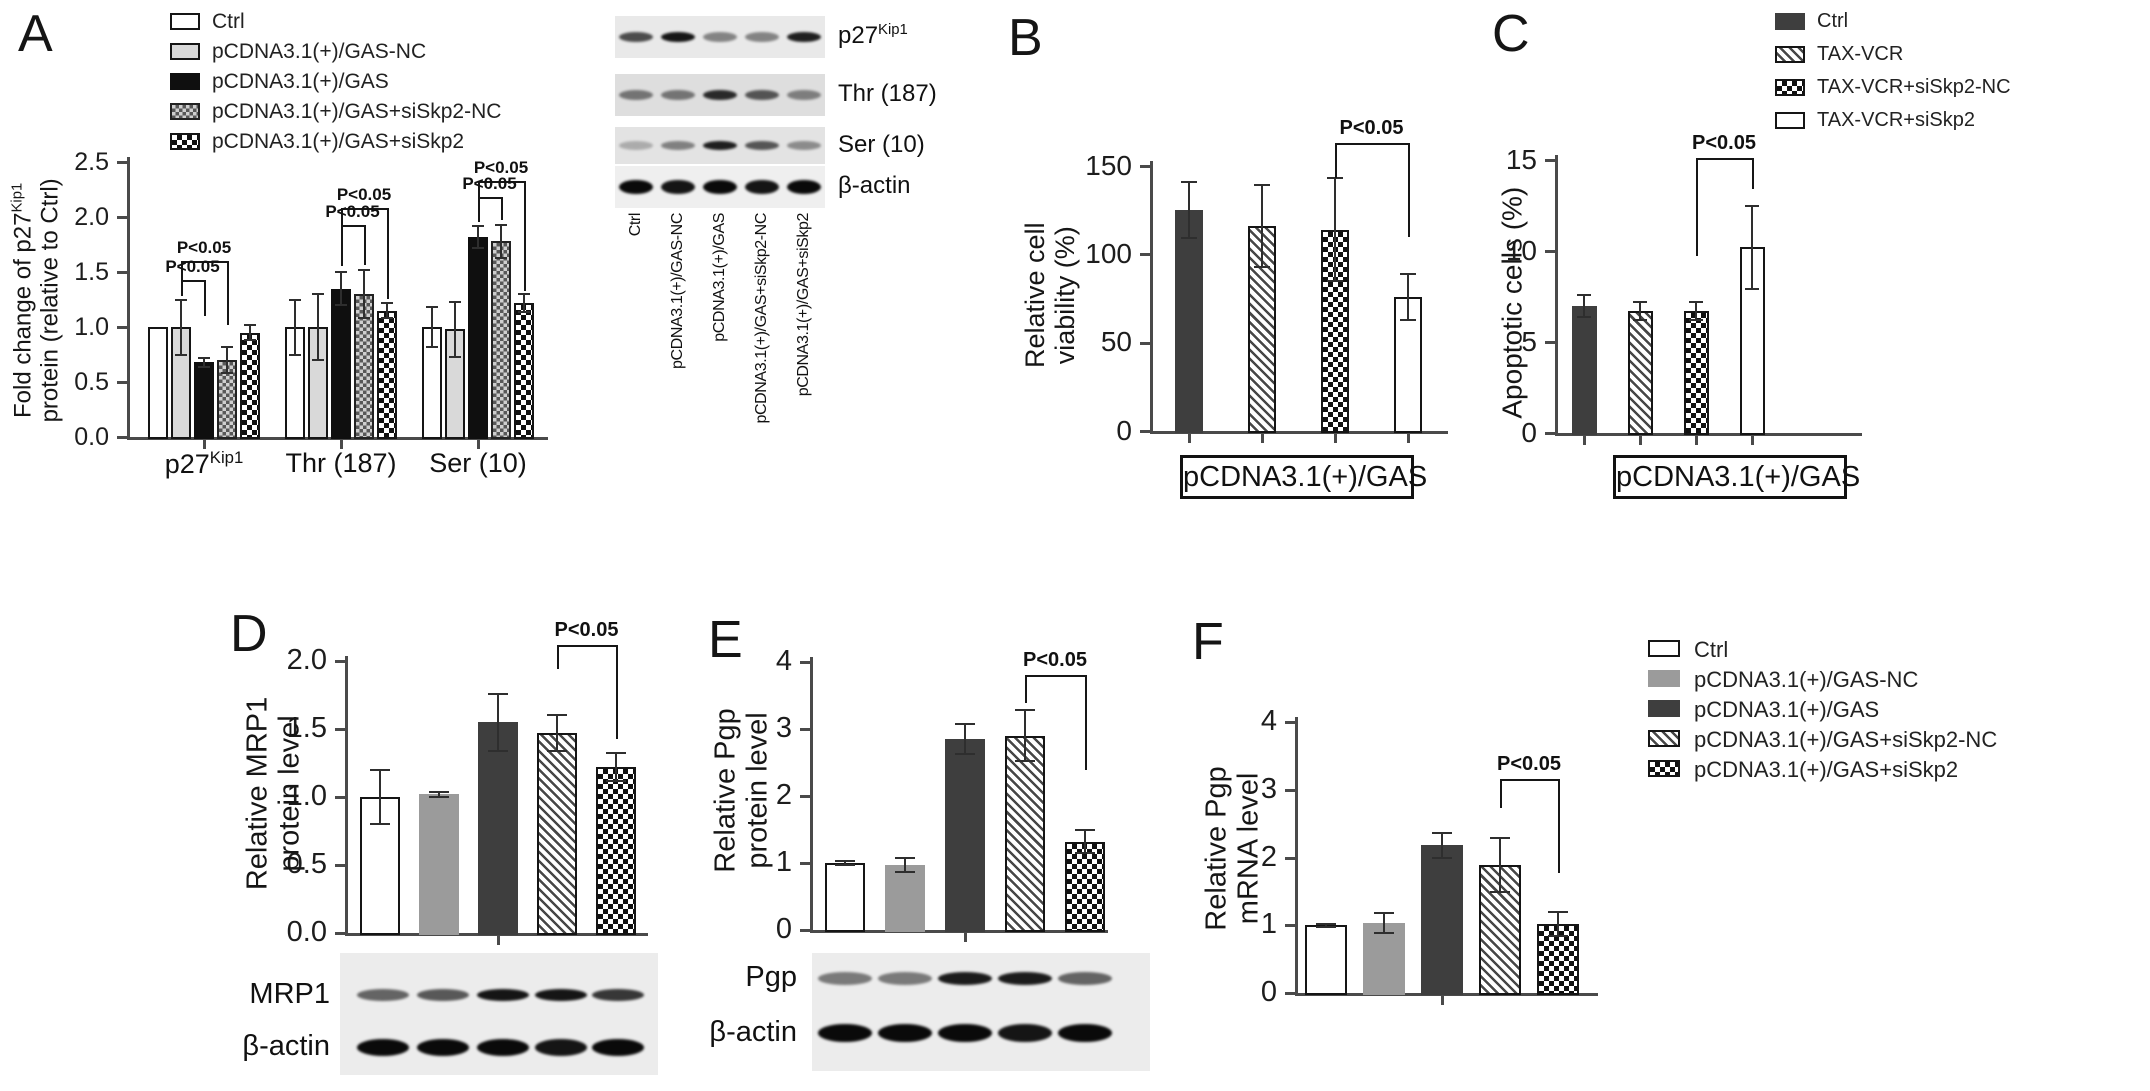 This screenshot has width=2150, height=1091. What do you see at coordinates (1208, 642) in the screenshot?
I see `panel-letter-f: F` at bounding box center [1208, 642].